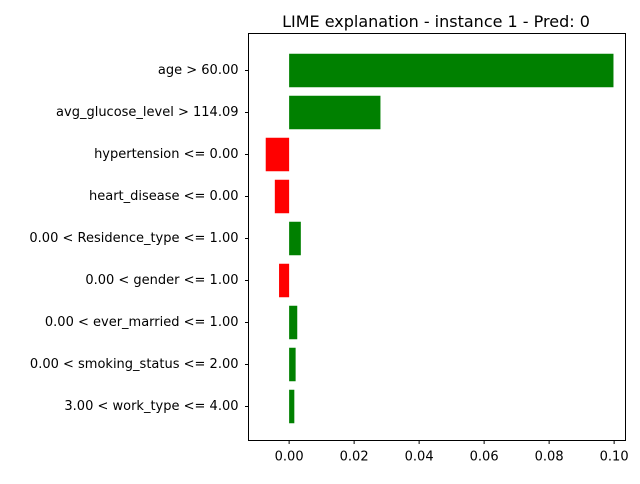 The image size is (640, 484). What do you see at coordinates (452, 452) in the screenshot?
I see `x-axis-ticks: 0.00 0.02 0.04 0.06 0.08 0.10` at bounding box center [452, 452].